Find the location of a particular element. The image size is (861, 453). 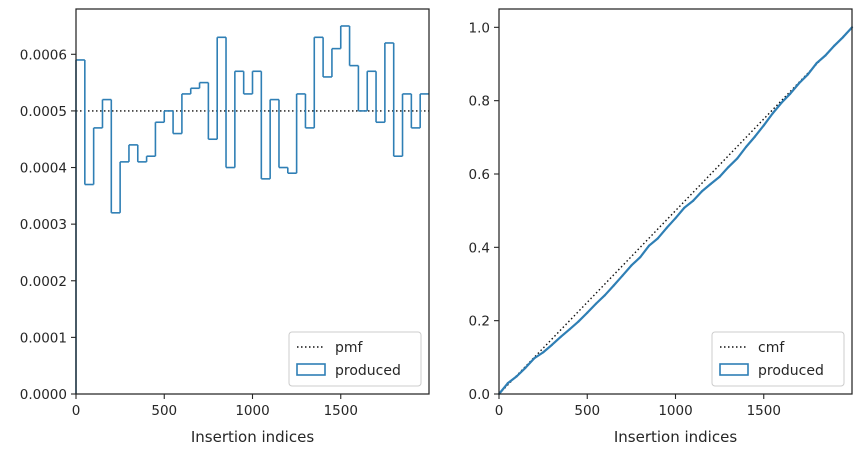

y-tick-label: 0.2 is located at coordinates (479, 322).